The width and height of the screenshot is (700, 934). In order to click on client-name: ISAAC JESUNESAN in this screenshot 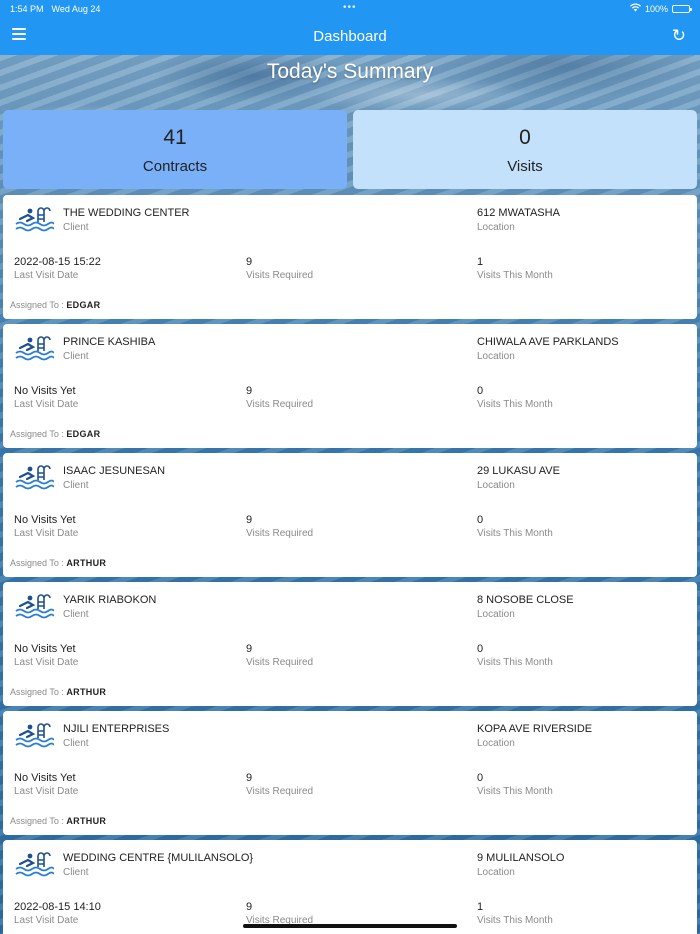, I will do `click(114, 471)`.